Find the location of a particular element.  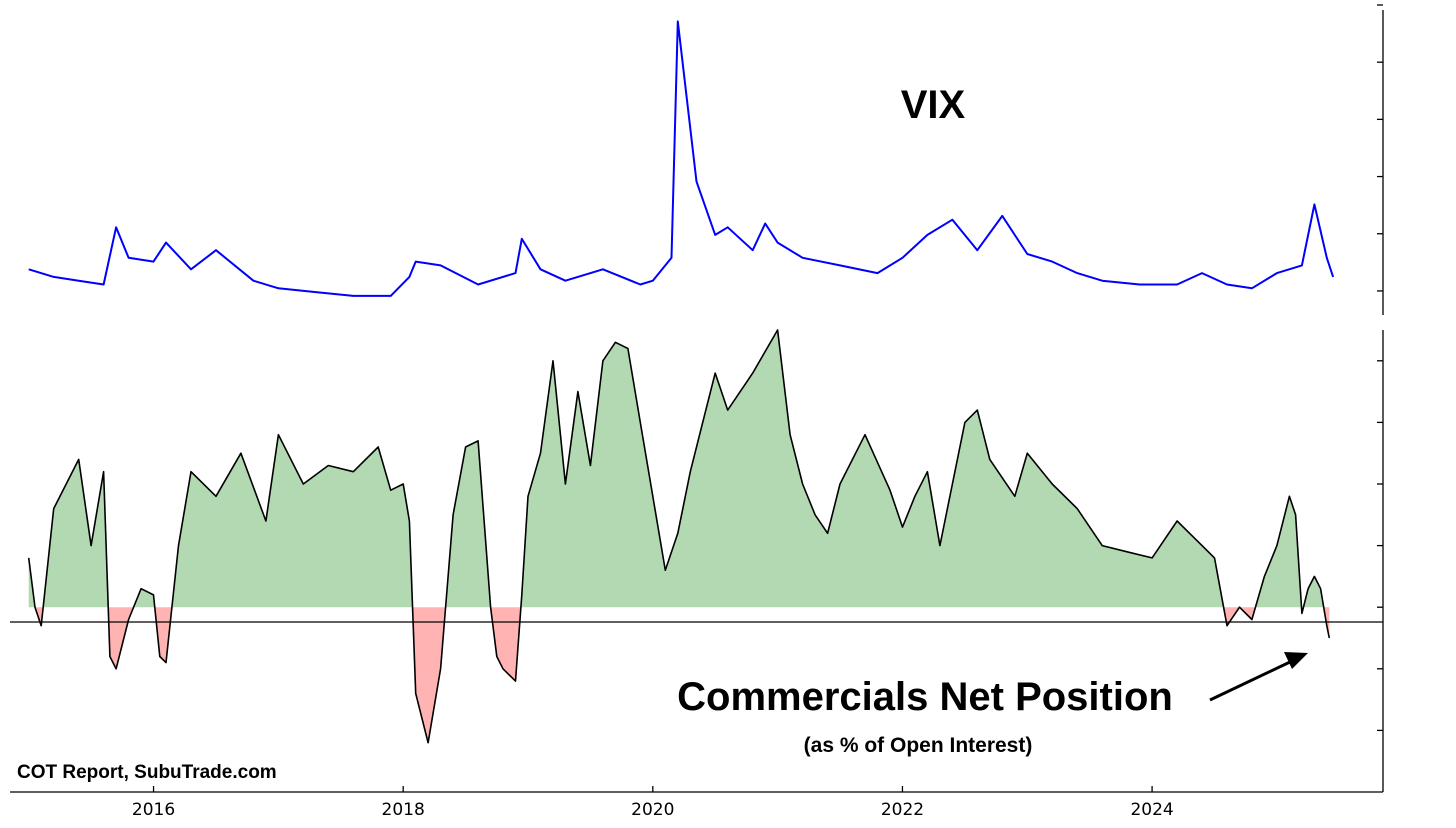

annotation-arrow-head is located at coordinates (1296, 660).